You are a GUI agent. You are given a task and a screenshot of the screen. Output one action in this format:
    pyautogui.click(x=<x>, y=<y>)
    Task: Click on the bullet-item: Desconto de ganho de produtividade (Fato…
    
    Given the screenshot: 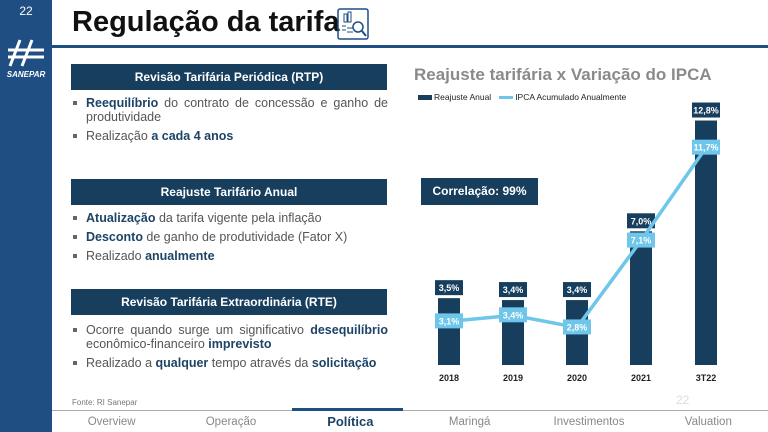 What is the action you would take?
    pyautogui.click(x=230, y=237)
    